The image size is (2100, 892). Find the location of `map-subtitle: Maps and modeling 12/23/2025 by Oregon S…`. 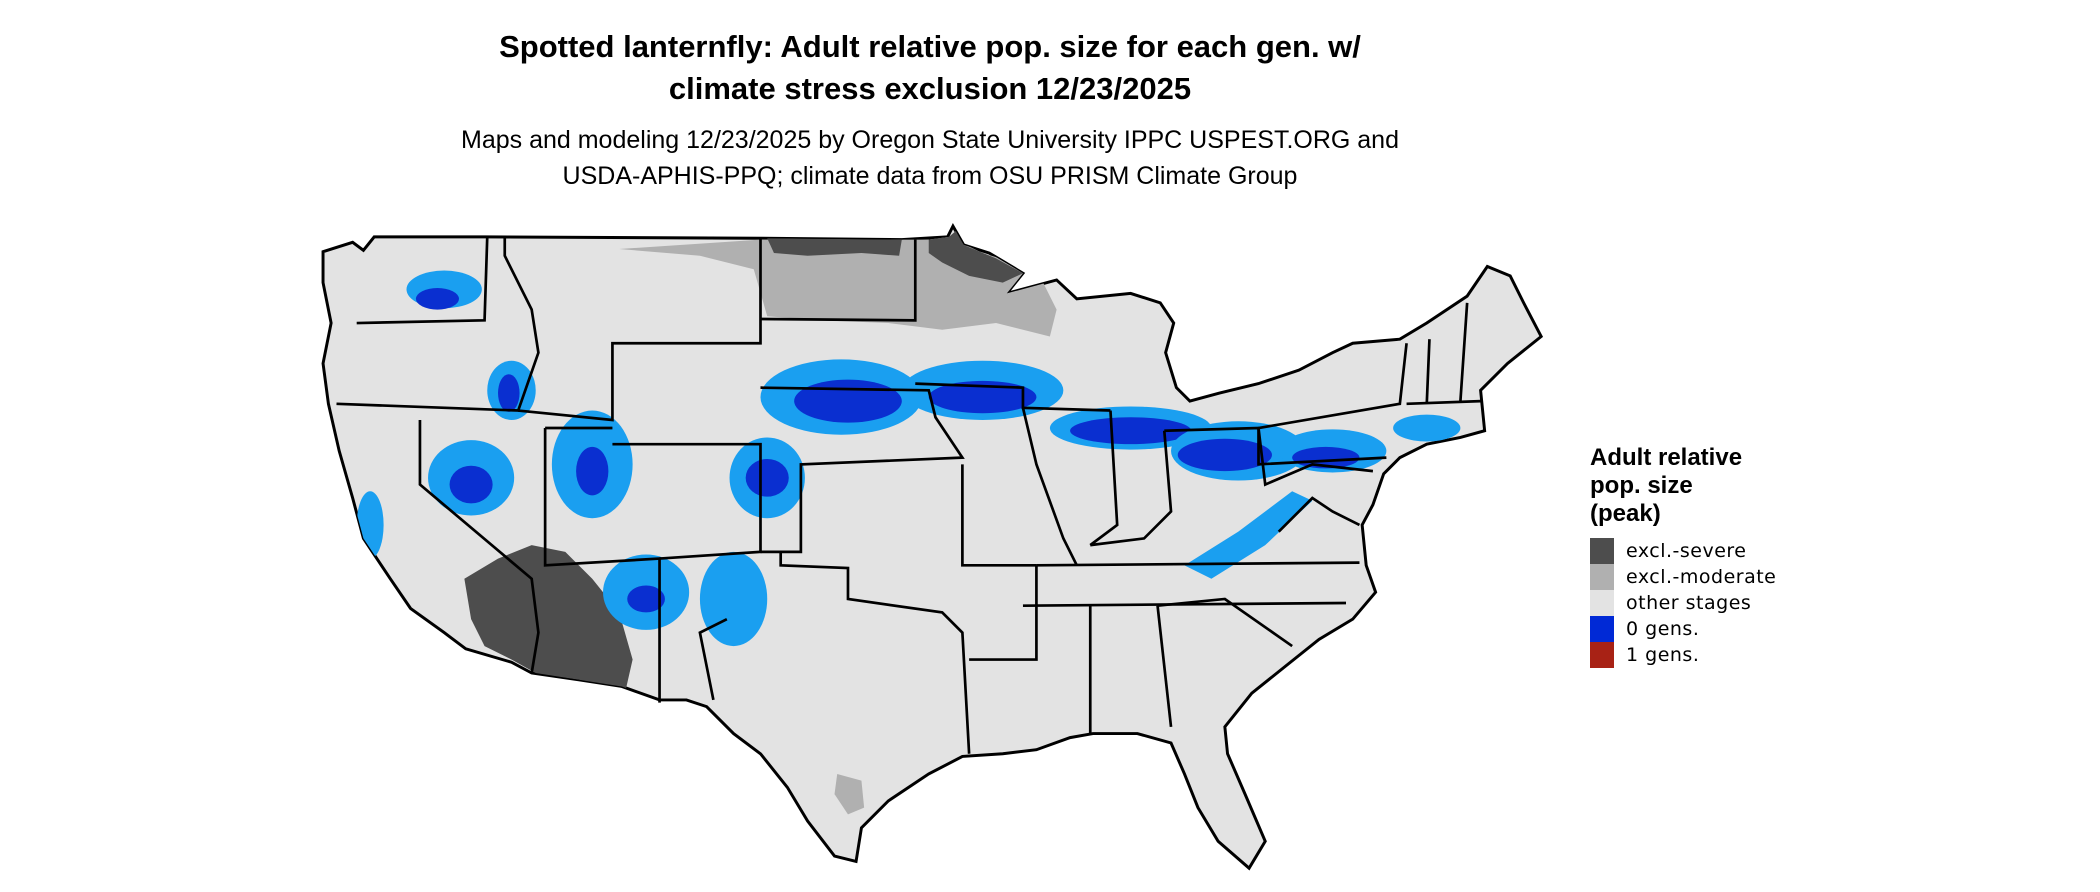

map-subtitle: Maps and modeling 12/23/2025 by Oregon S… is located at coordinates (930, 158).